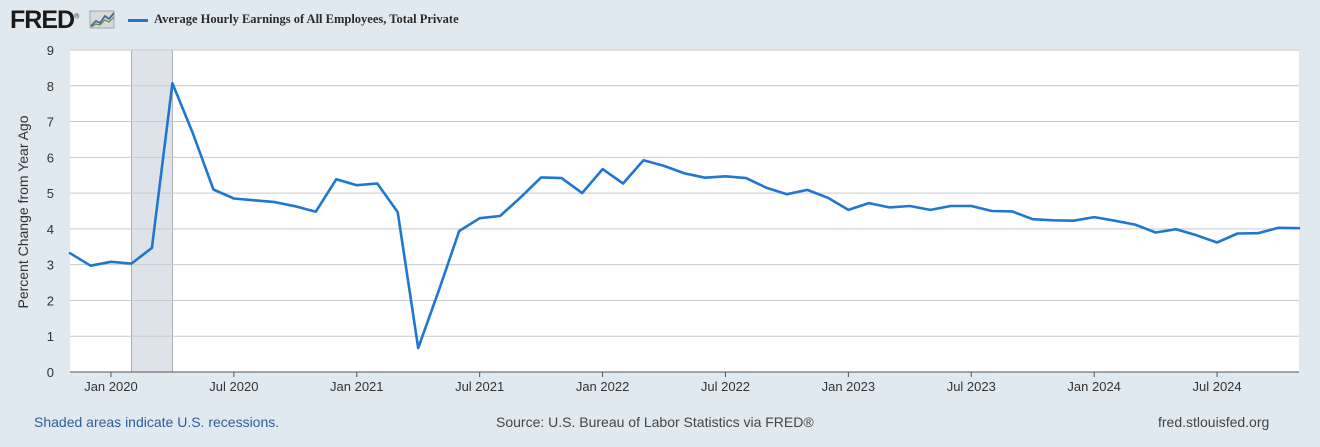 This screenshot has height=447, width=1320. I want to click on y-axis-label: Percent Change from Year Ago, so click(23, 211).